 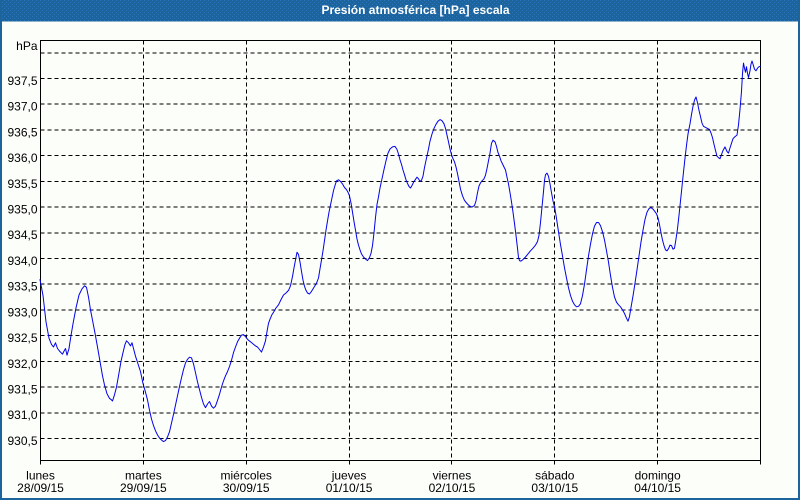 What do you see at coordinates (22, 184) in the screenshot?
I see `svg-text: 935,5` at bounding box center [22, 184].